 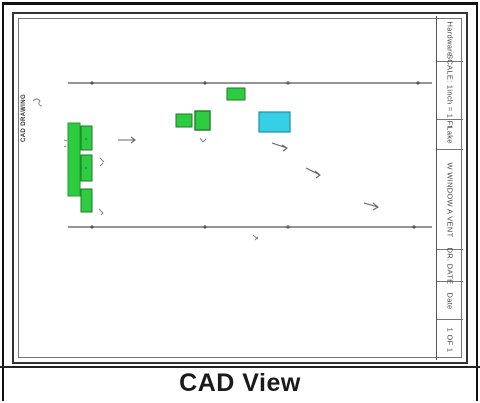 I want to click on title-block-cell: W WINDOW A VENT, so click(x=450, y=200).